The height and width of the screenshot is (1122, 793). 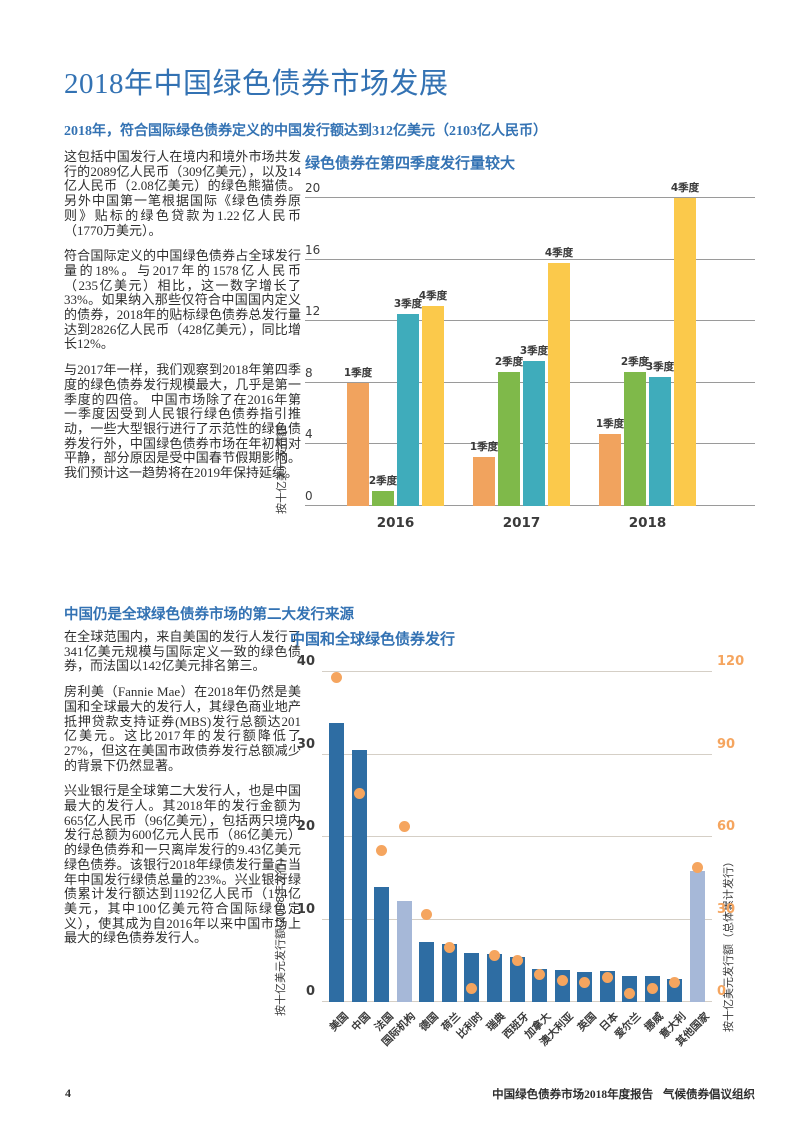 I want to click on page-subtitle: 2018年，符合国际绿色债券定义的中国发行额达到312亿美元（2103亿人民币）, so click(x=305, y=131).